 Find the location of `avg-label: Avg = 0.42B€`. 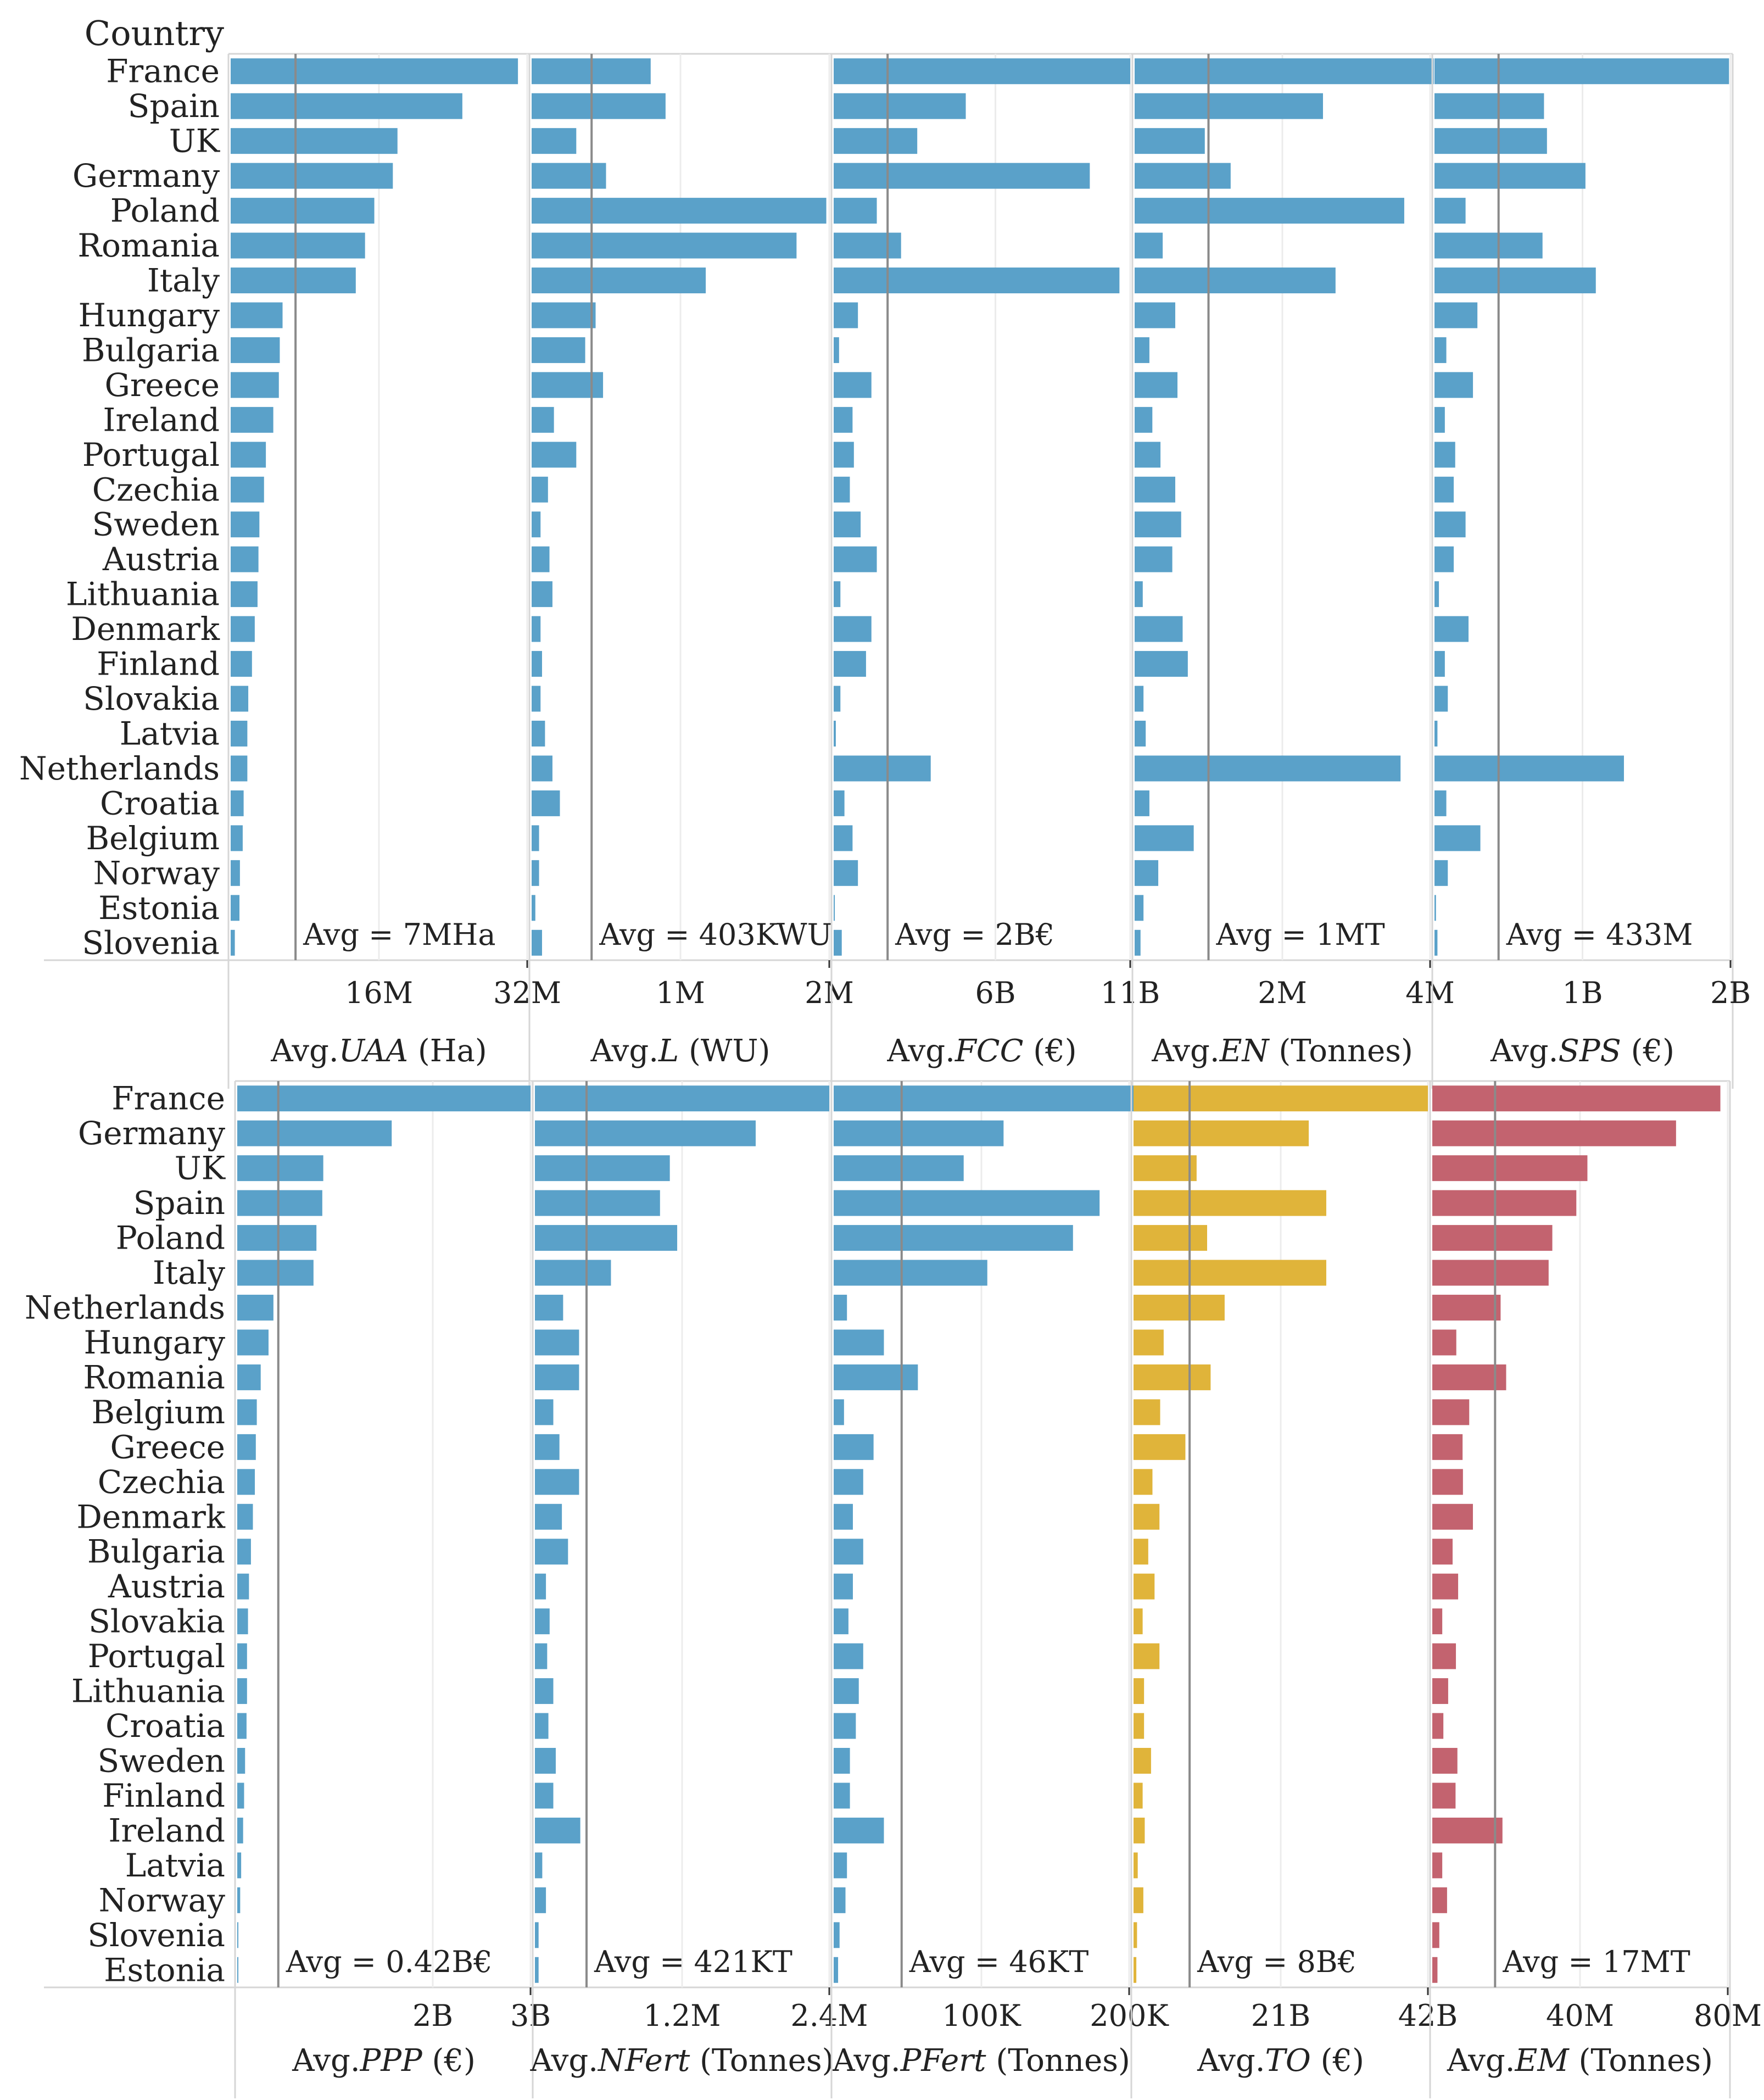

avg-label: Avg = 0.42B€ is located at coordinates (389, 1962).